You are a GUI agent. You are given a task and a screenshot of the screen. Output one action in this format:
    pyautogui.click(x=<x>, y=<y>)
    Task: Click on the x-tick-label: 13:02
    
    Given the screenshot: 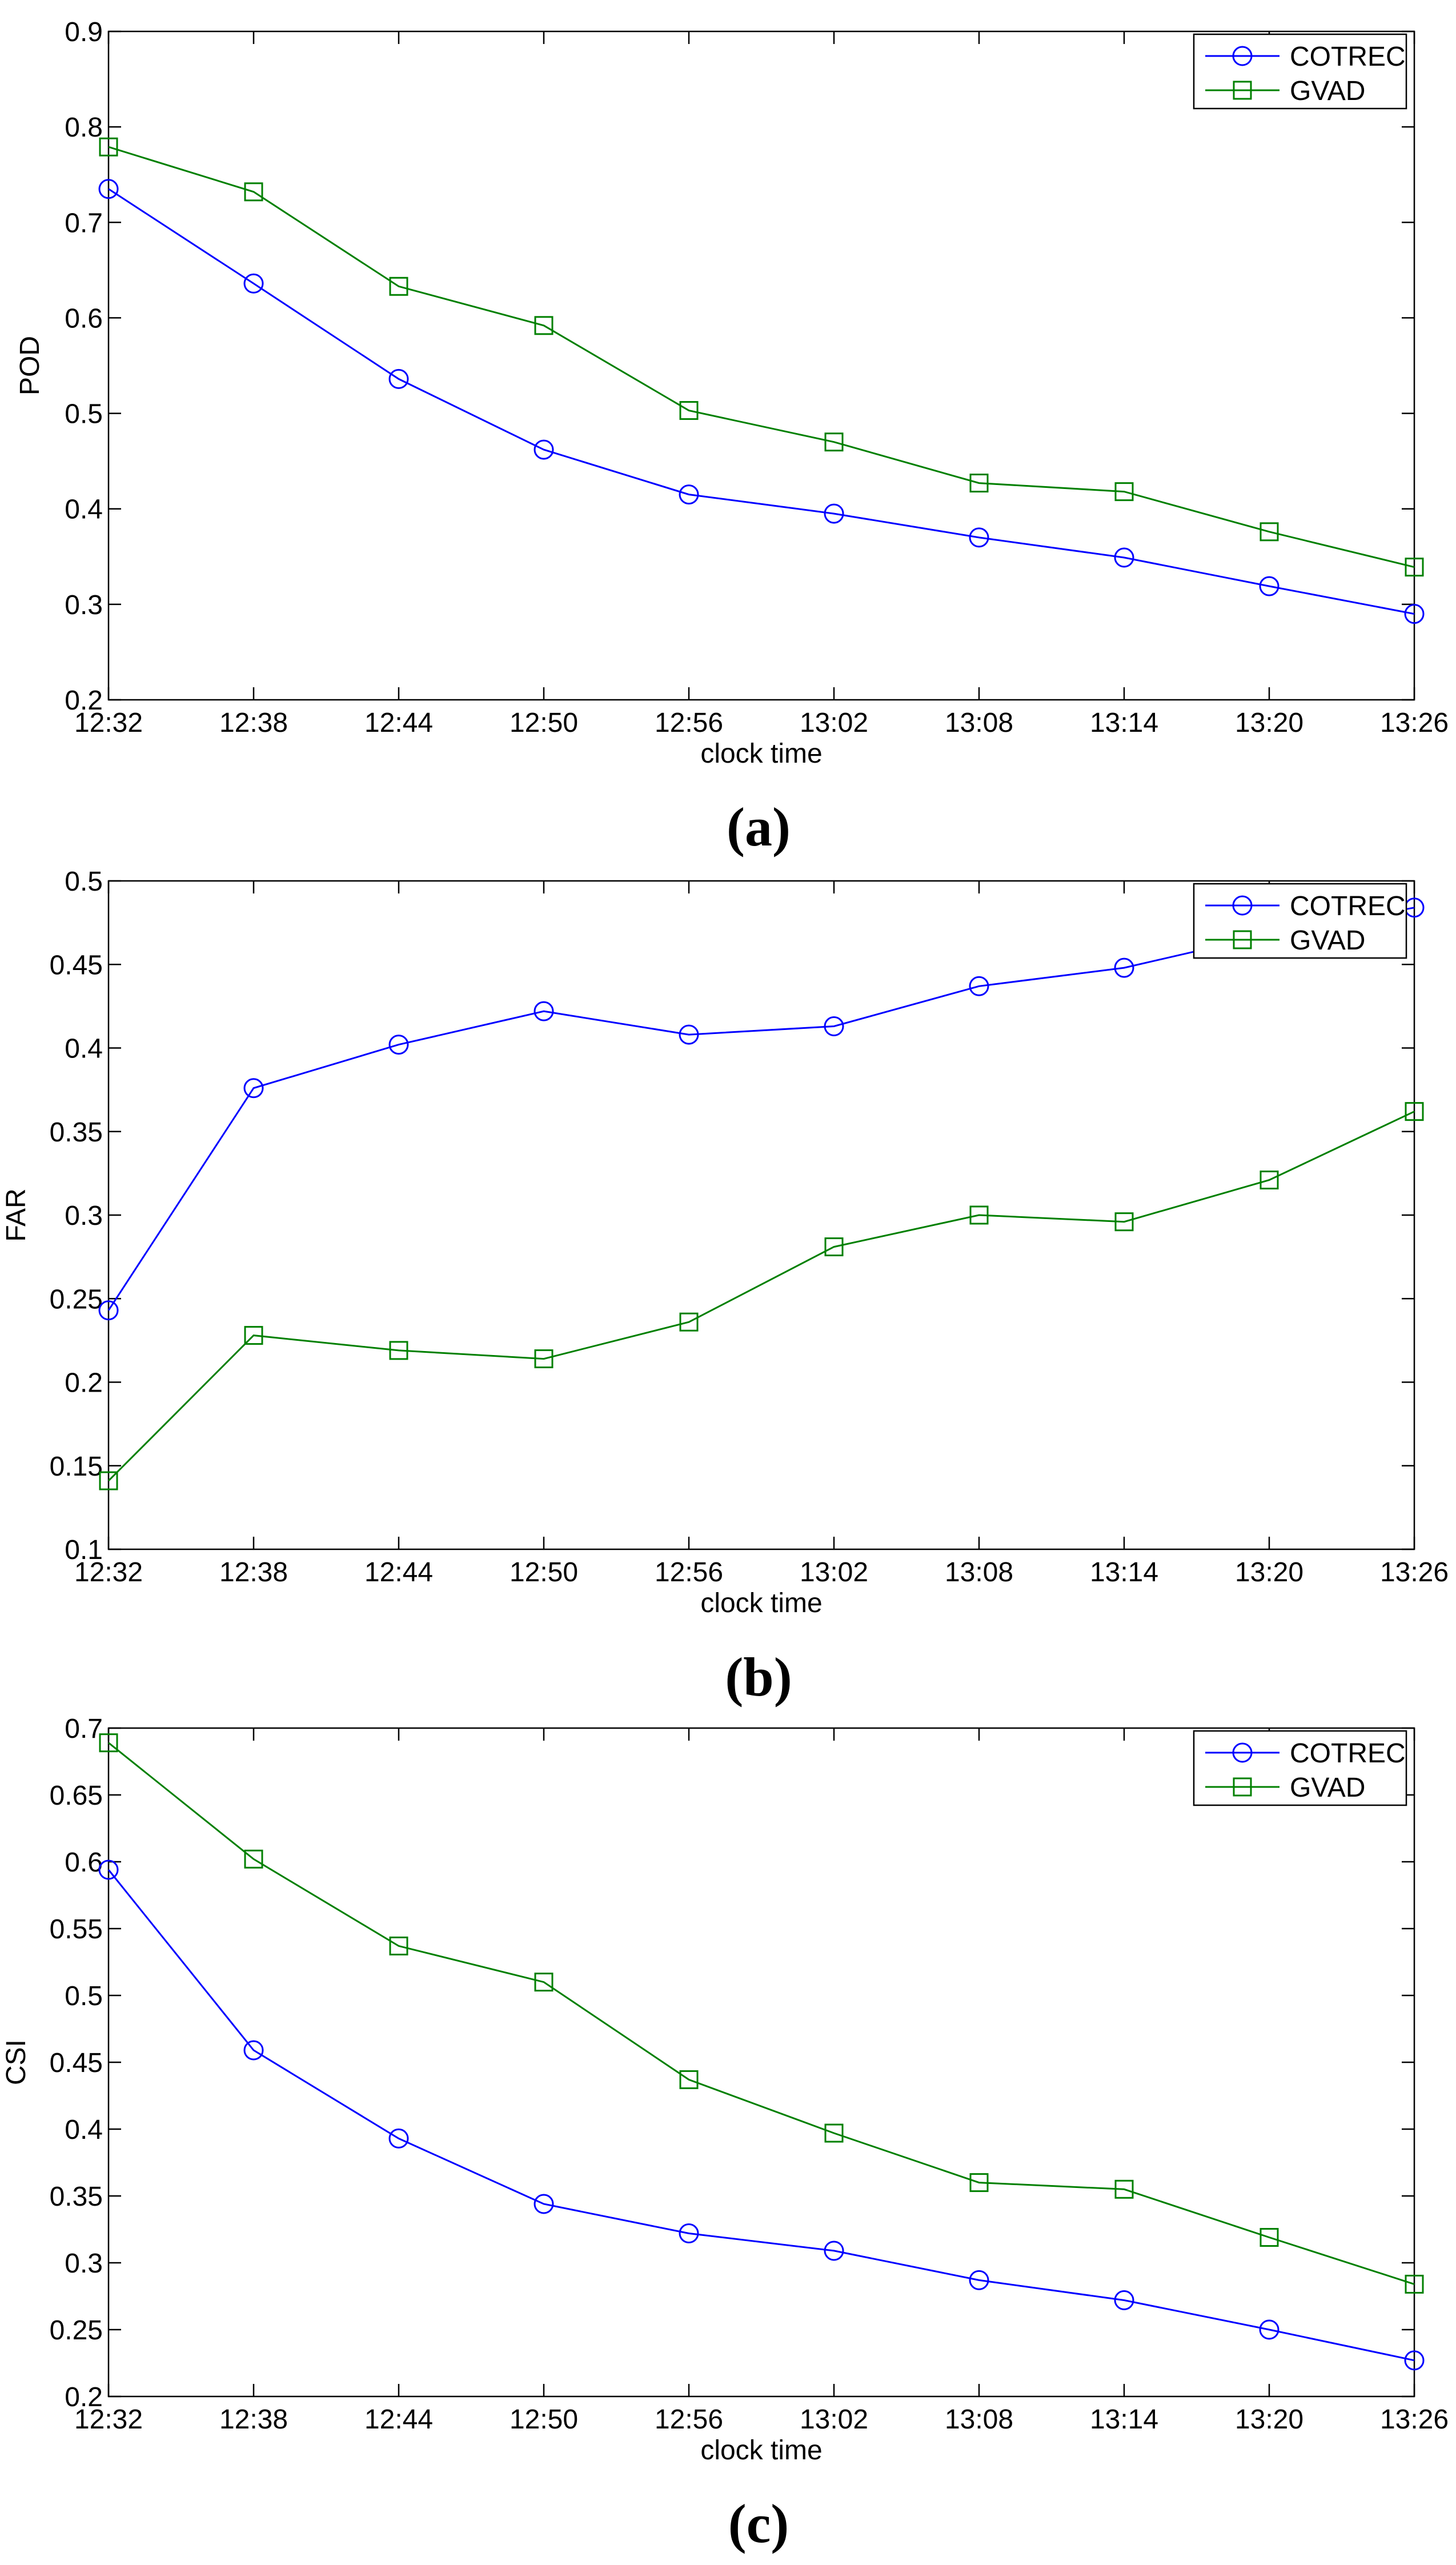 What is the action you would take?
    pyautogui.click(x=834, y=2419)
    